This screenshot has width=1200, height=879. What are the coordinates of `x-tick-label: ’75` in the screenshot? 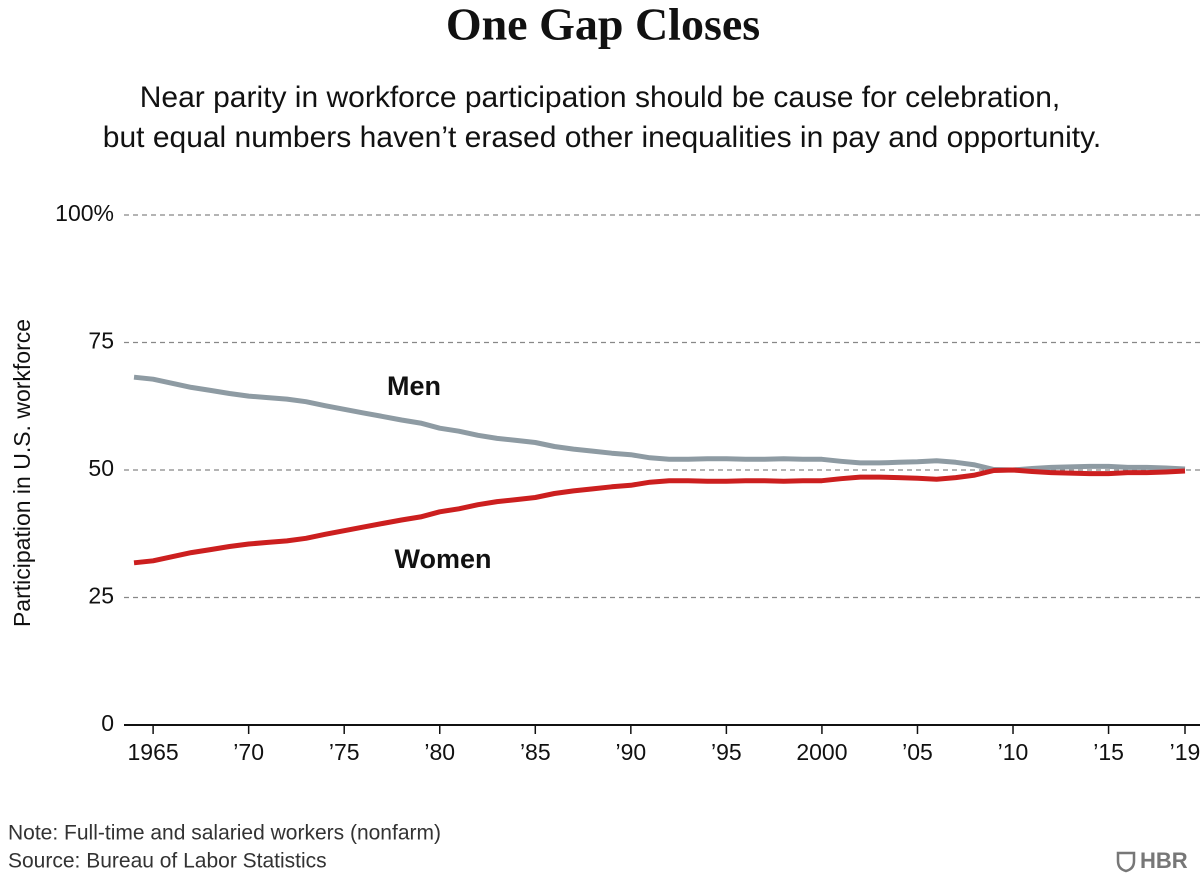 It's located at (344, 752).